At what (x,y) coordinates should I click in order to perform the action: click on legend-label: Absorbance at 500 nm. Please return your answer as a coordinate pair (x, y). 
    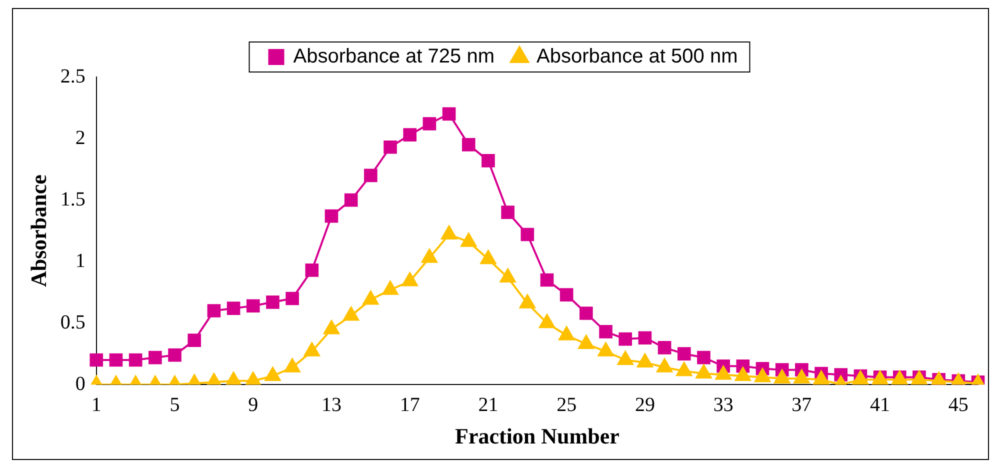
    Looking at the image, I should click on (637, 57).